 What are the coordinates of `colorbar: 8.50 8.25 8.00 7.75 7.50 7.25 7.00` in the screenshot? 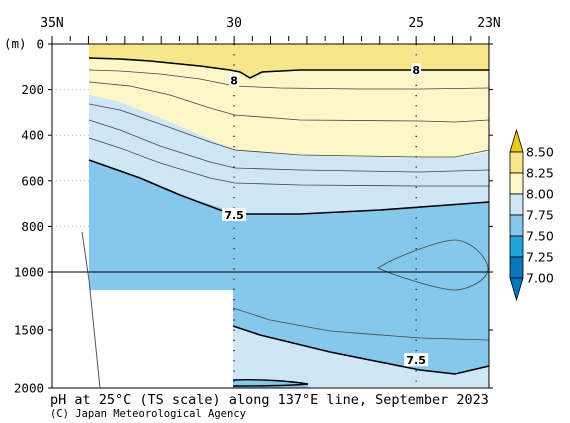 It's located at (531, 215).